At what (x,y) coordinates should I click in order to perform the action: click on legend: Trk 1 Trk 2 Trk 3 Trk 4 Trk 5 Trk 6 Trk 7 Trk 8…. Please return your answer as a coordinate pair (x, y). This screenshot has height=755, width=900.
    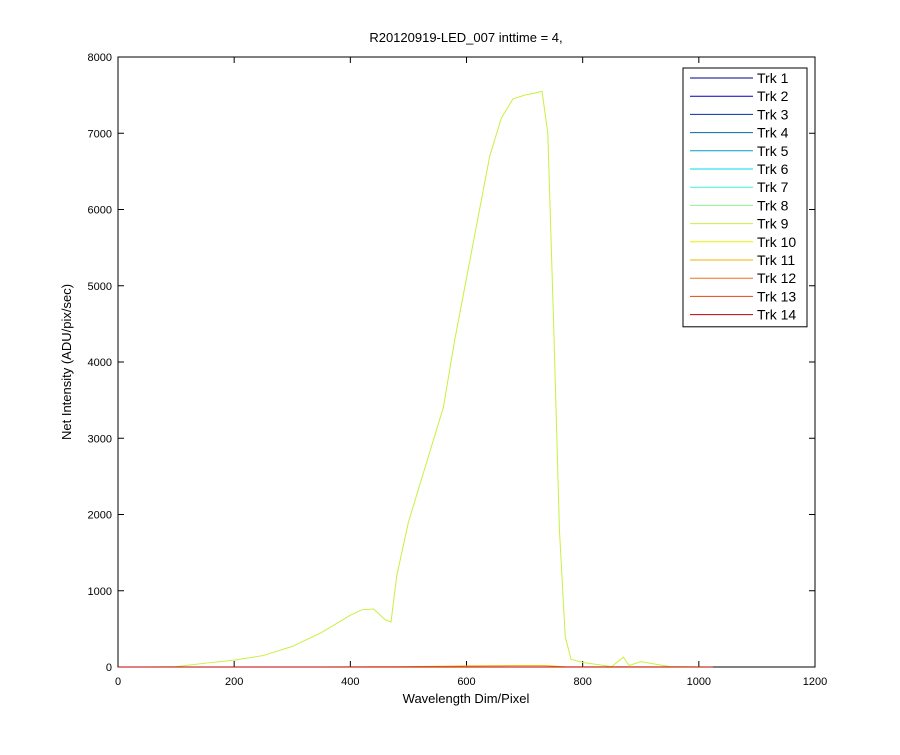
    Looking at the image, I should click on (745, 197).